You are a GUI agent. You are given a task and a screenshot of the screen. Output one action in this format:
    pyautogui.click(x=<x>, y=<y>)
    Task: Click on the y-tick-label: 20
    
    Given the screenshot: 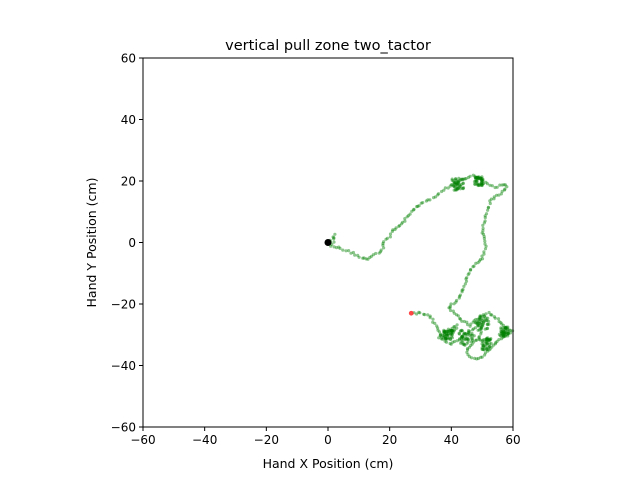 What is the action you would take?
    pyautogui.click(x=128, y=182)
    